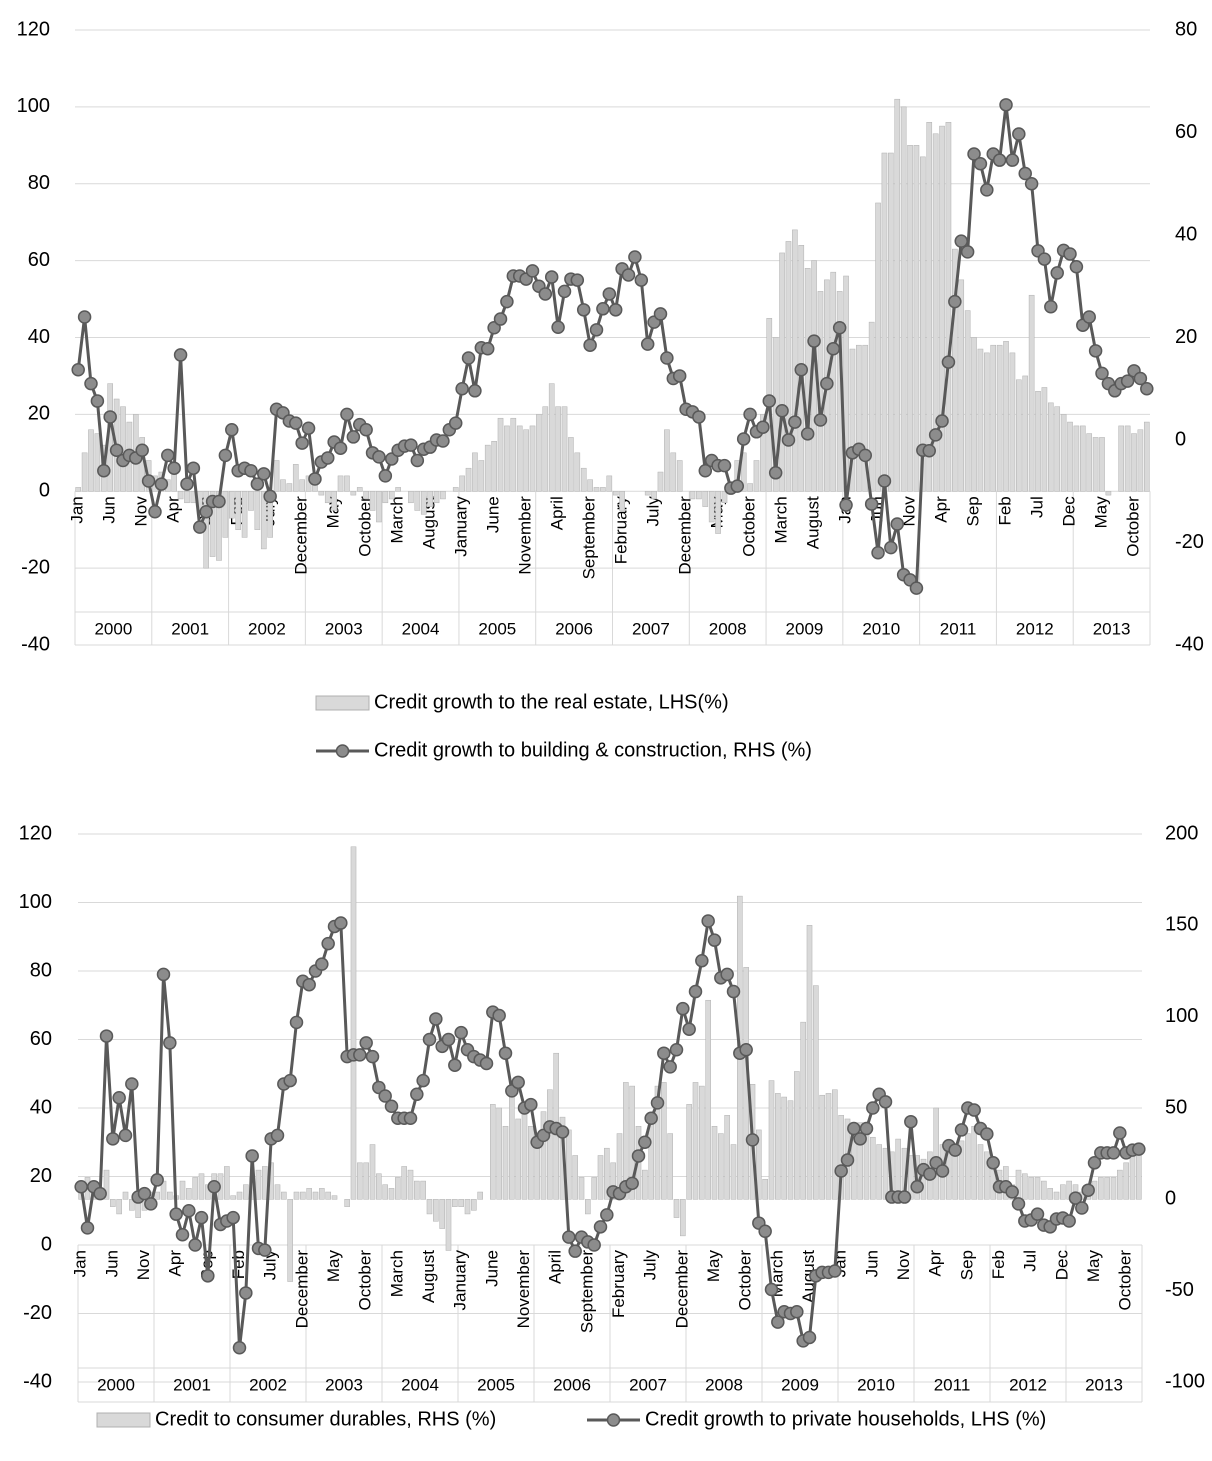 Image resolution: width=1212 pixels, height=1461 pixels. What do you see at coordinates (1068, 511) in the screenshot?
I see `x-tick-label: Dec` at bounding box center [1068, 511].